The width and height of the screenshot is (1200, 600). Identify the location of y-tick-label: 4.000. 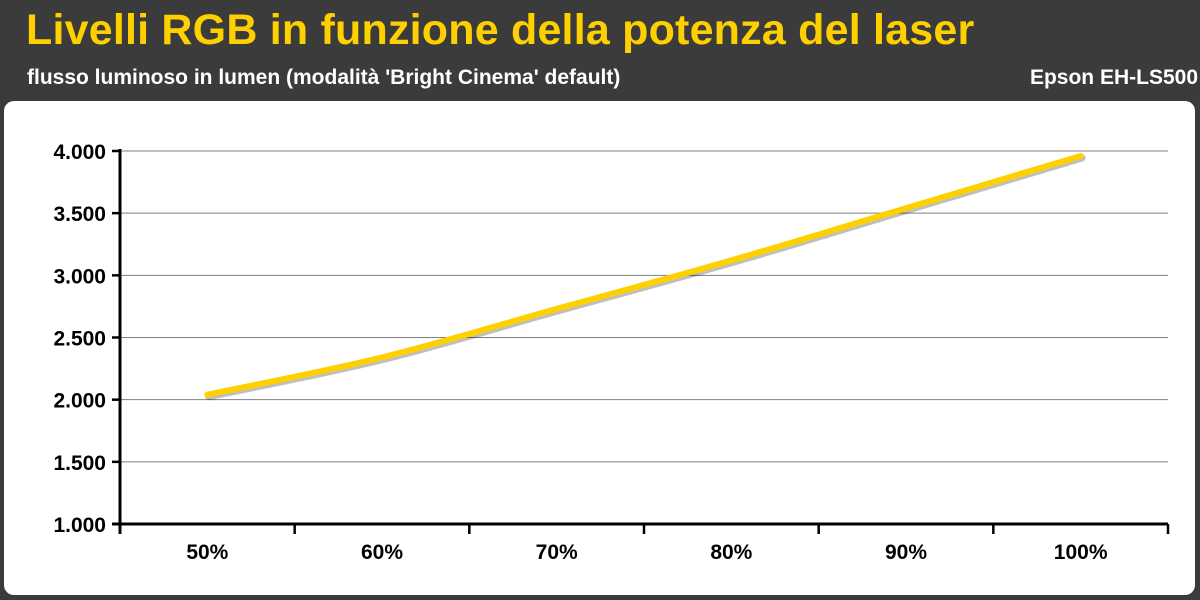
(79, 152).